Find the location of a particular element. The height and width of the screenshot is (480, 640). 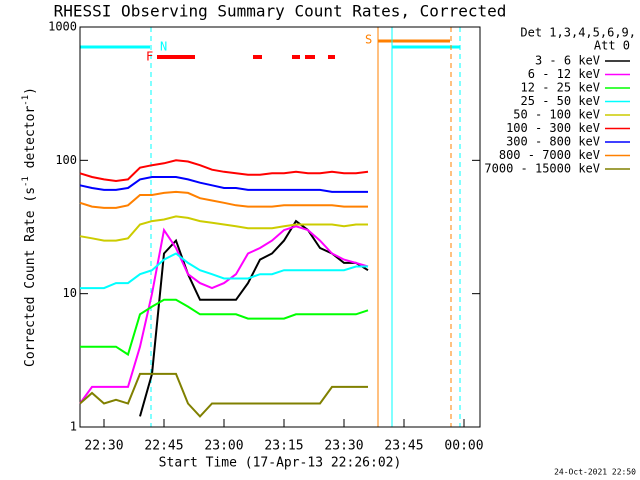

legend-header: Att 0 is located at coordinates (612, 46).